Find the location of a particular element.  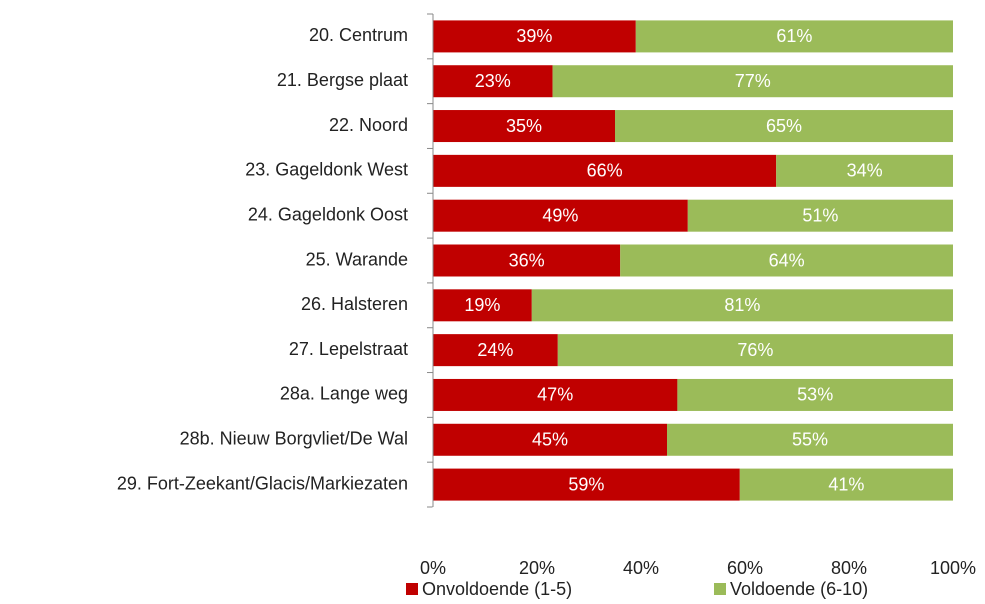

data-label: 66% is located at coordinates (605, 171).